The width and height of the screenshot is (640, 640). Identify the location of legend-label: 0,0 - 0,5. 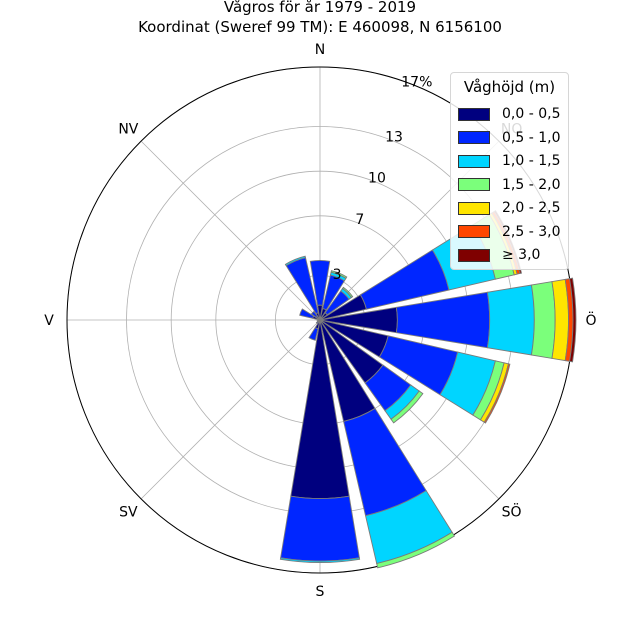
(531, 114).